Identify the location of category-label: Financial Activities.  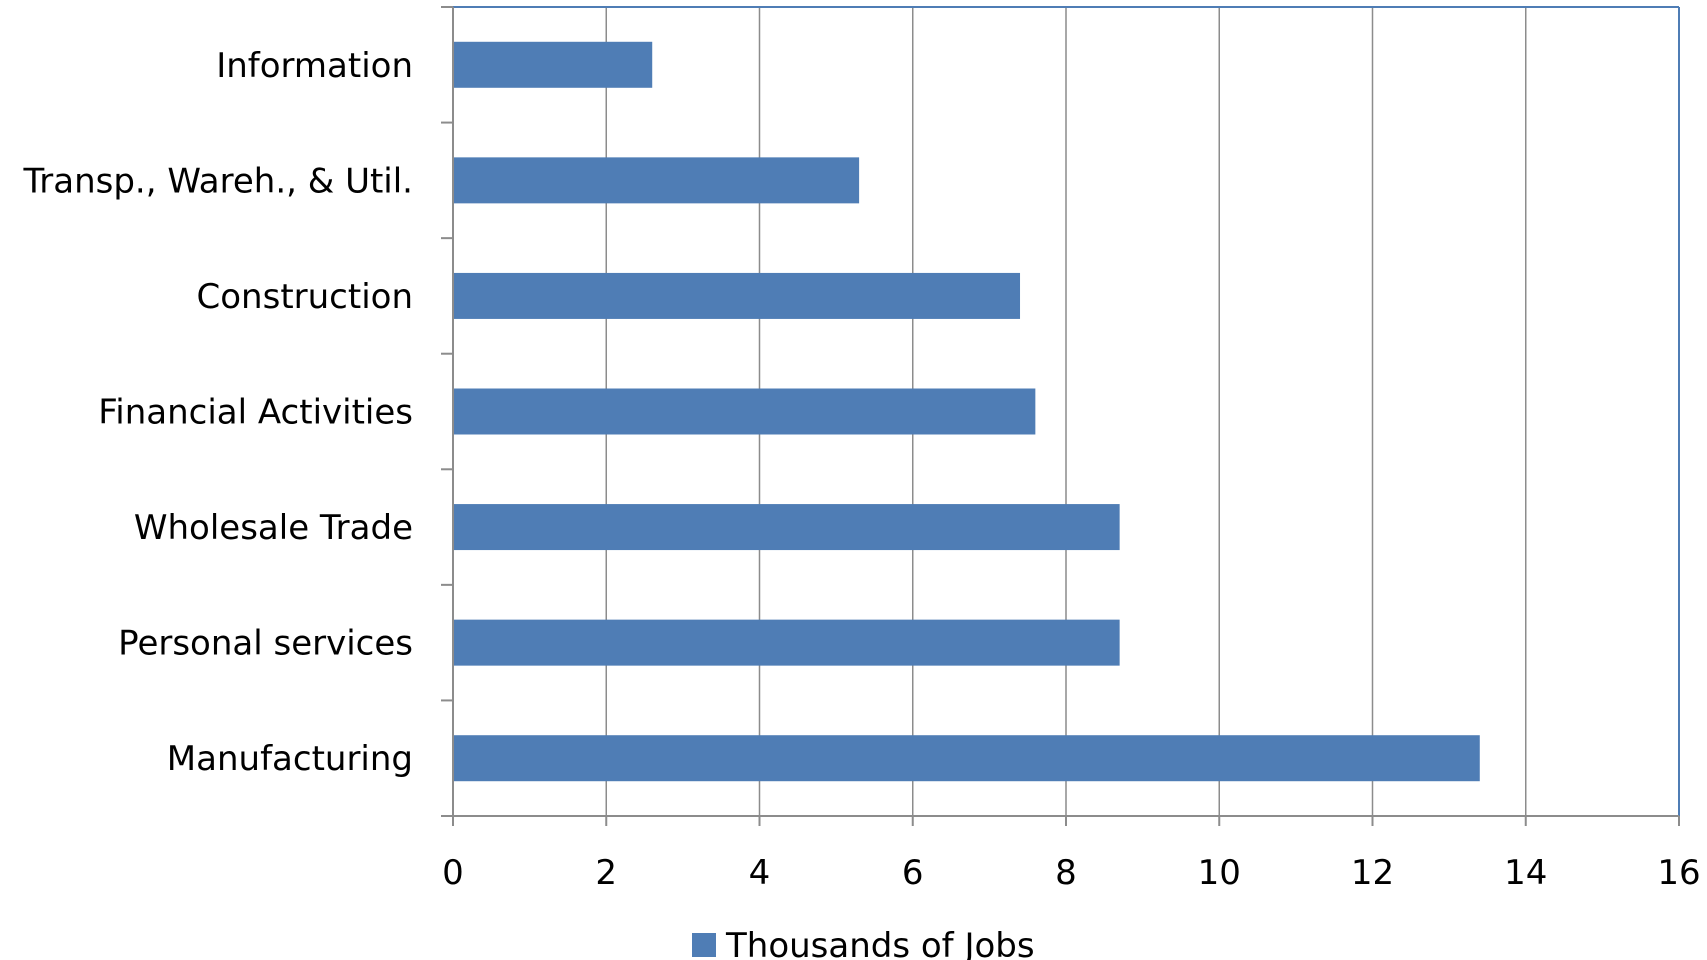
(255, 413).